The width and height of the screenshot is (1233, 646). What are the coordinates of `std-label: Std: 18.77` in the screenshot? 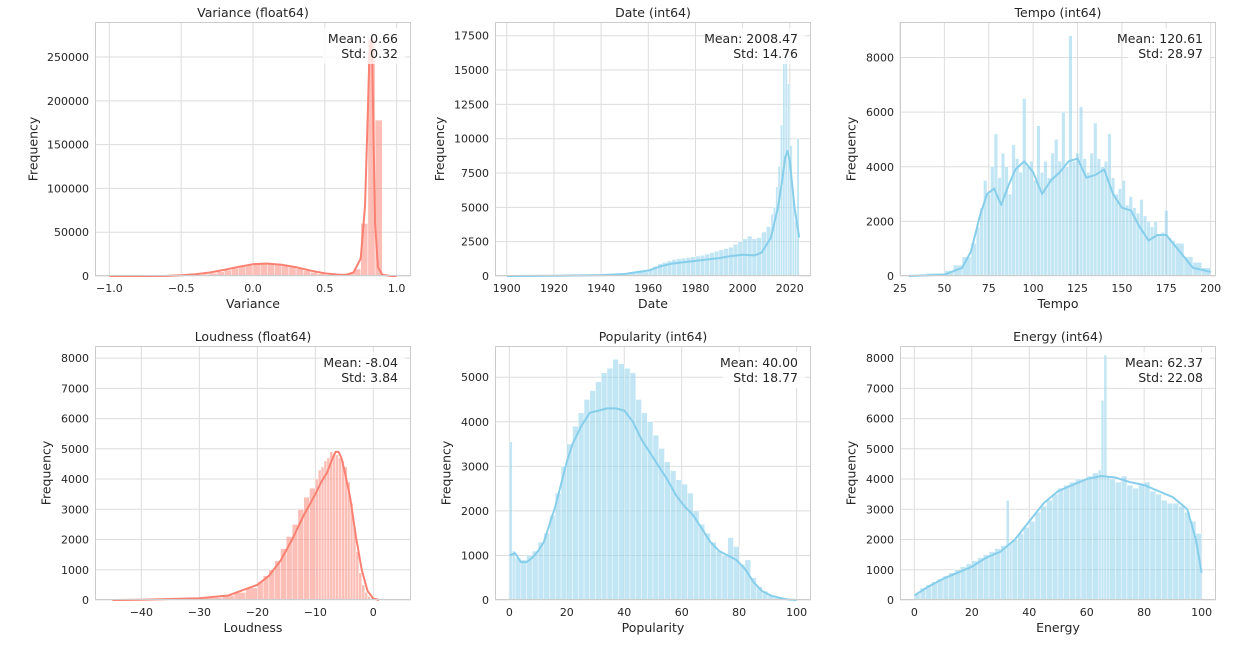 It's located at (765, 377).